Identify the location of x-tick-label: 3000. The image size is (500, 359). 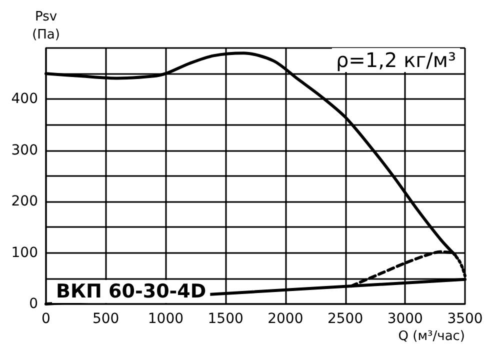
(405, 319).